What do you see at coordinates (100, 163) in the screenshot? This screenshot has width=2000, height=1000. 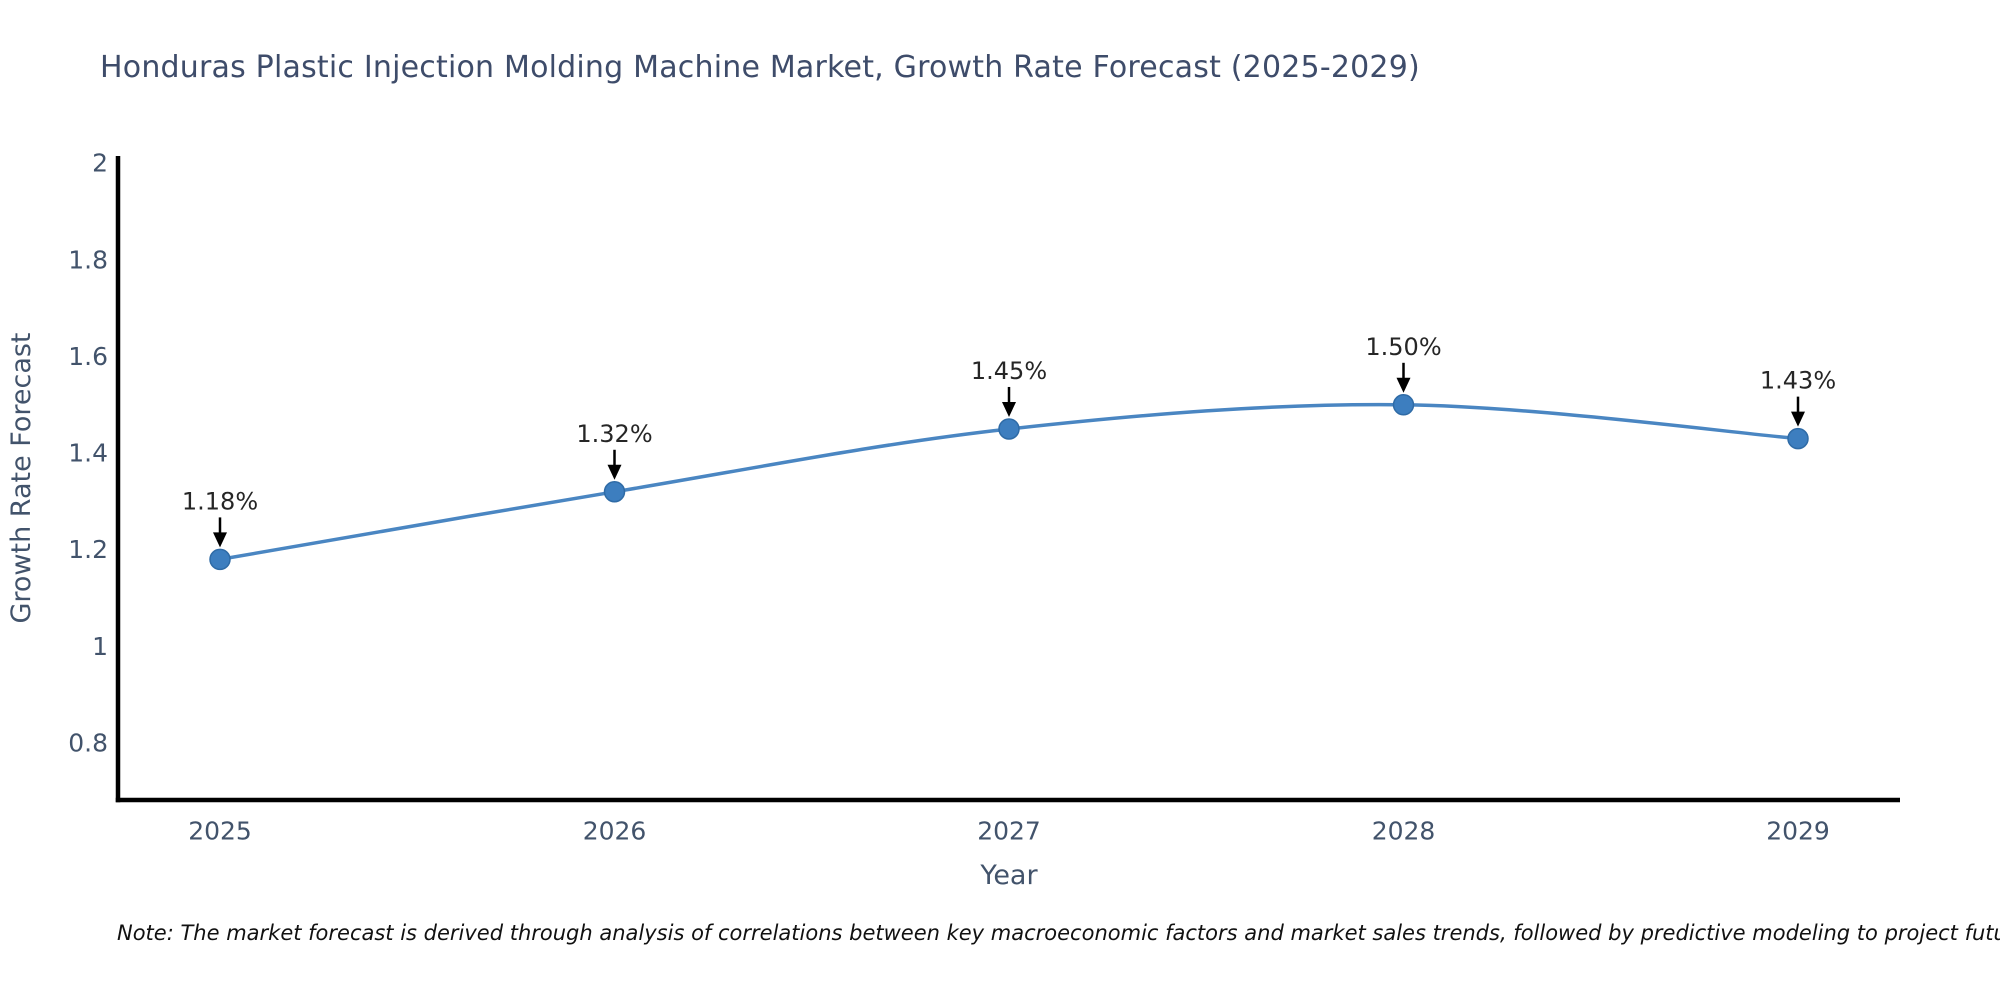 I see `y-tick-label: 2` at bounding box center [100, 163].